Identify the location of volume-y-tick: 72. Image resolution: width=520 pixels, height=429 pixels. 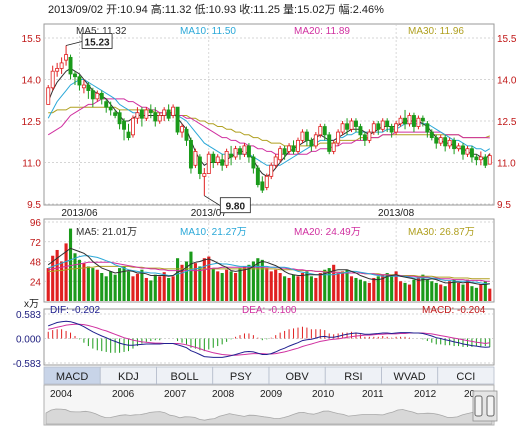
(36, 243).